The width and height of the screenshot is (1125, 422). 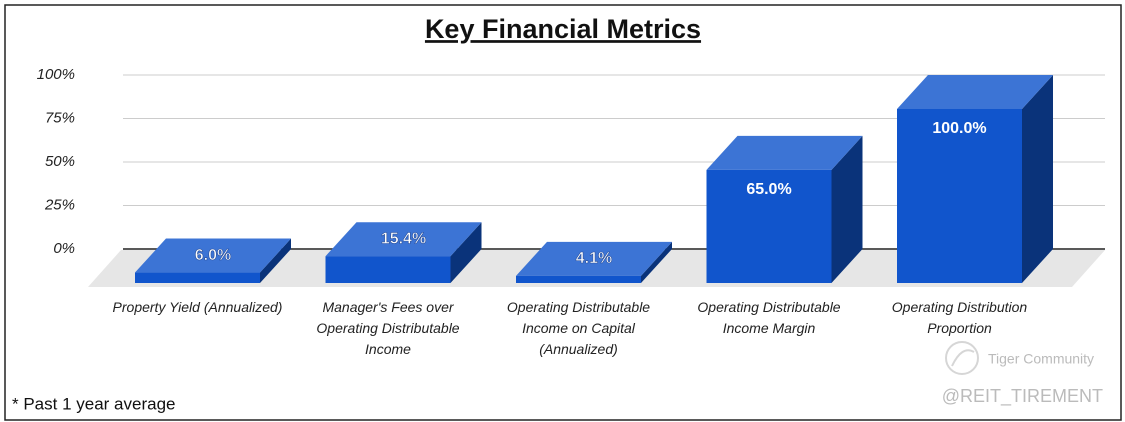 I want to click on value-label: 15.4%, so click(x=403, y=238).